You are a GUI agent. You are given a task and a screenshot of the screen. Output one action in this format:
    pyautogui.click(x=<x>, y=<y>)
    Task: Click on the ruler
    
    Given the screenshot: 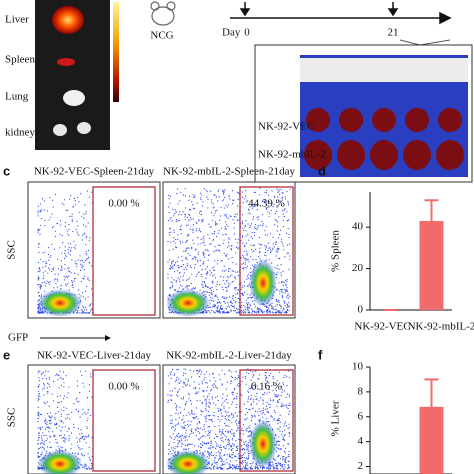 What is the action you would take?
    pyautogui.click(x=384, y=70)
    